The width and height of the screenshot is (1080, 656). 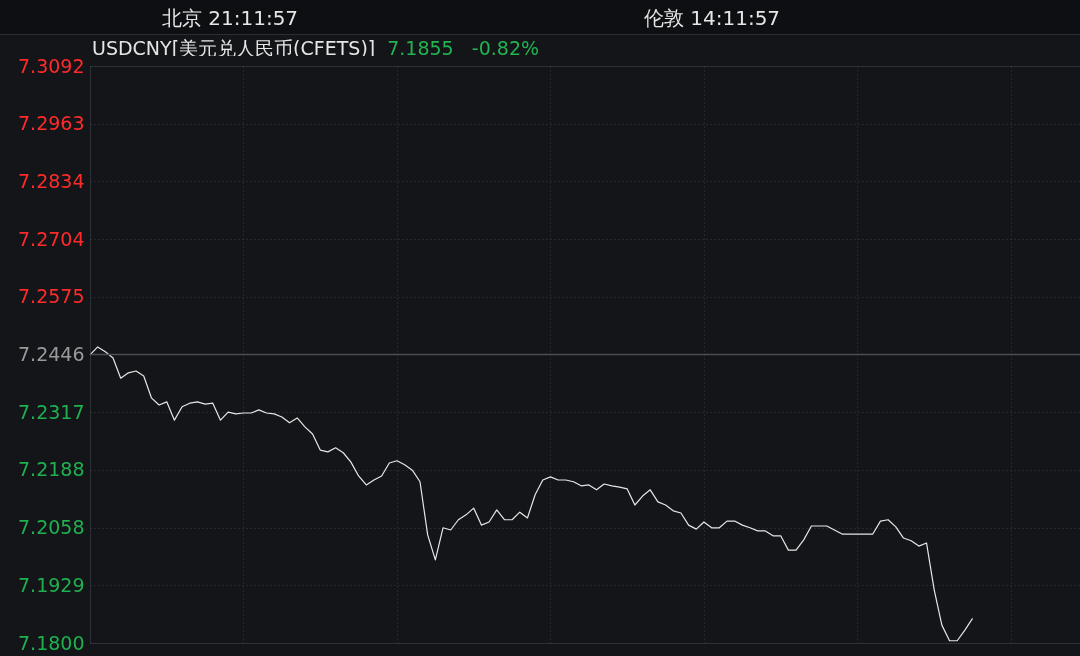 What do you see at coordinates (51, 584) in the screenshot?
I see `y-tick-label: 7.1929` at bounding box center [51, 584].